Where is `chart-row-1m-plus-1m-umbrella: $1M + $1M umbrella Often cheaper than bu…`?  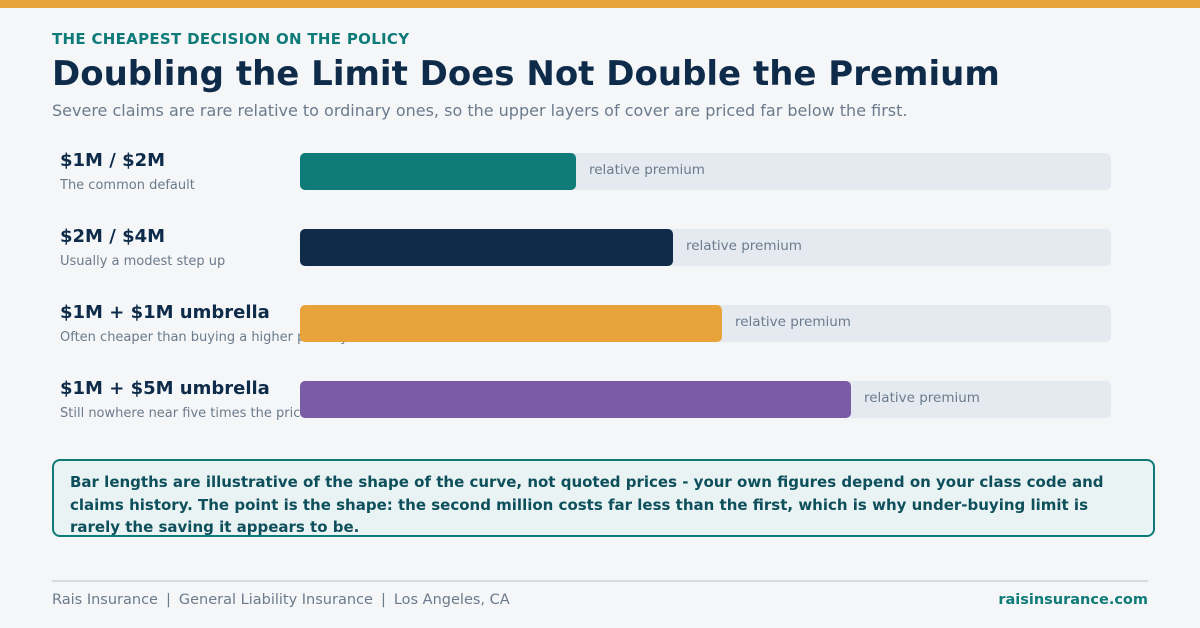
chart-row-1m-plus-1m-umbrella: $1M + $1M umbrella Often cheaper than bu… is located at coordinates (600, 333).